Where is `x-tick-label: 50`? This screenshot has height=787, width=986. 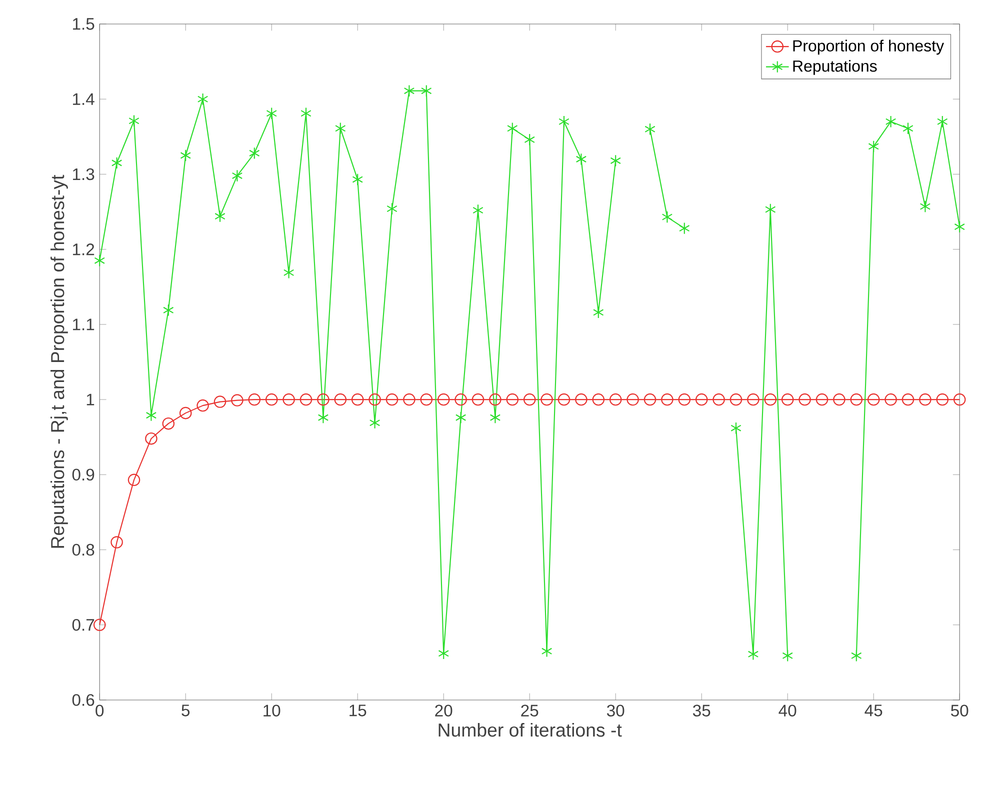
x-tick-label: 50 is located at coordinates (959, 710).